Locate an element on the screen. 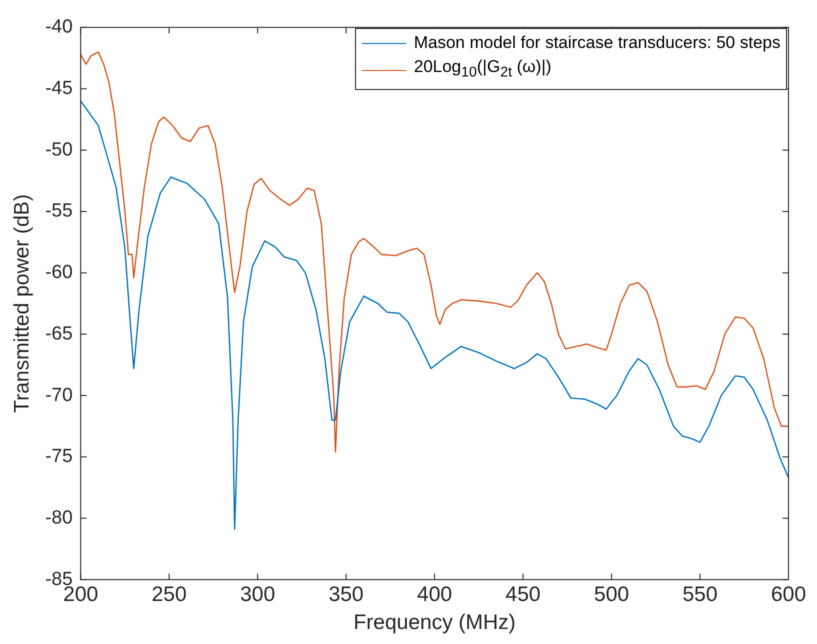  x-tick-label: 450 is located at coordinates (523, 594).